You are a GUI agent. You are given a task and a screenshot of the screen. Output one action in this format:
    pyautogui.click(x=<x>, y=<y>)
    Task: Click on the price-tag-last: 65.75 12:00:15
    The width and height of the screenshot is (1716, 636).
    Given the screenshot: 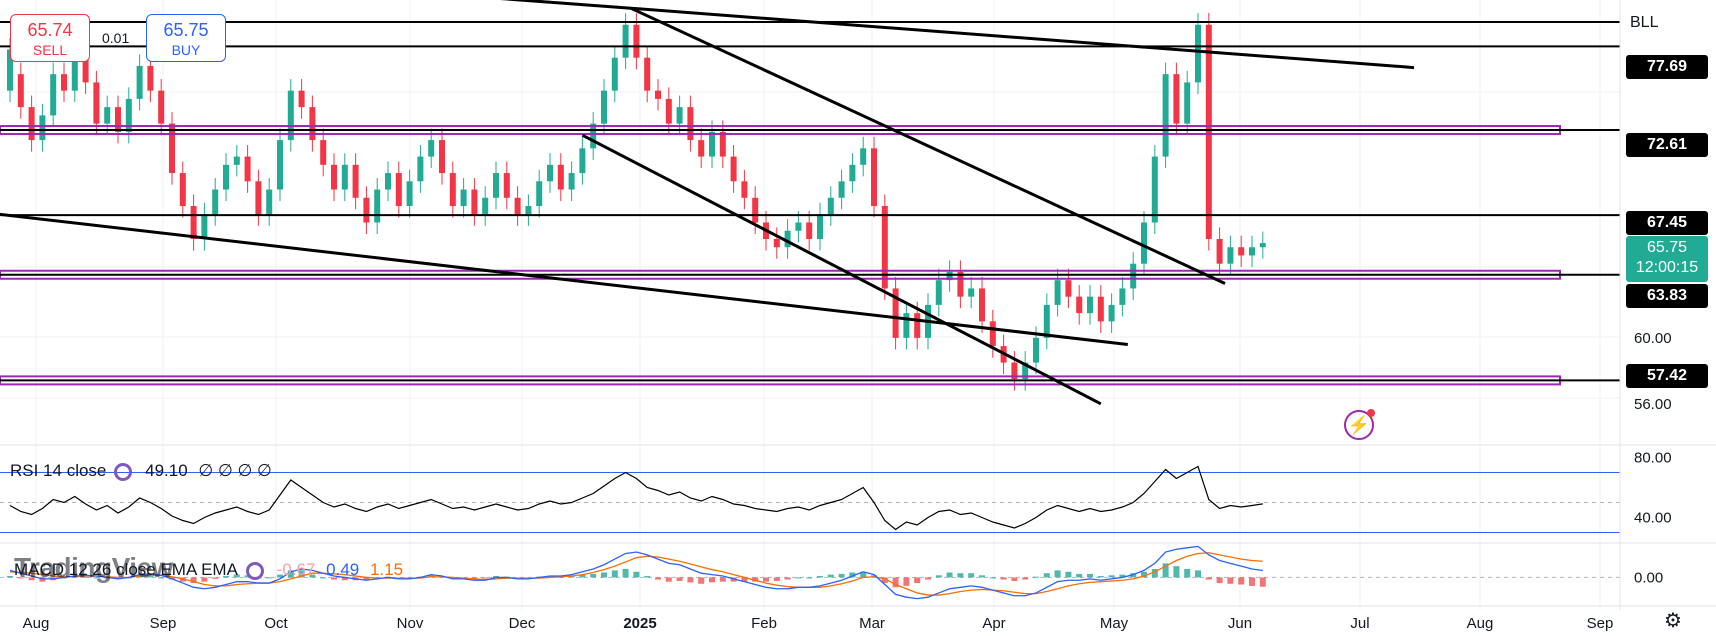 What is the action you would take?
    pyautogui.click(x=1667, y=259)
    